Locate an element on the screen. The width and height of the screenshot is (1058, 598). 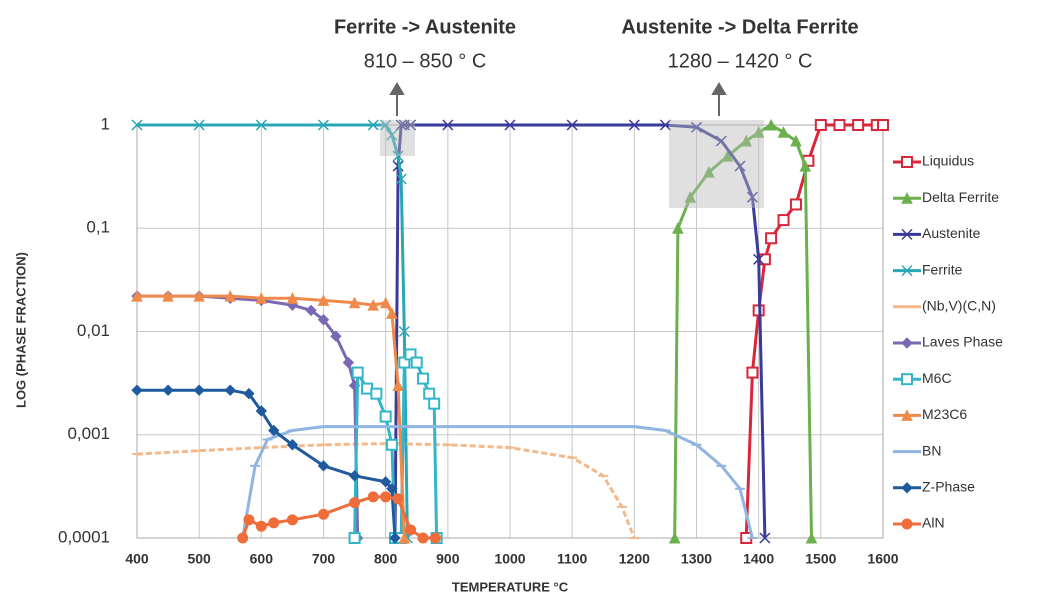
annotation: 1280 – 1420 ° C is located at coordinates (740, 61).